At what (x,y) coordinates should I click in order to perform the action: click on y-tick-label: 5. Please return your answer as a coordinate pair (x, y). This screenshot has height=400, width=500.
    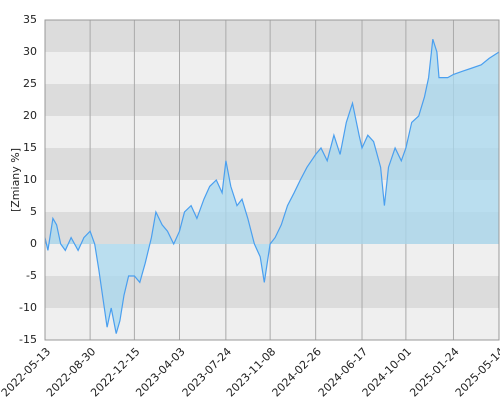
    Looking at the image, I should click on (33, 211).